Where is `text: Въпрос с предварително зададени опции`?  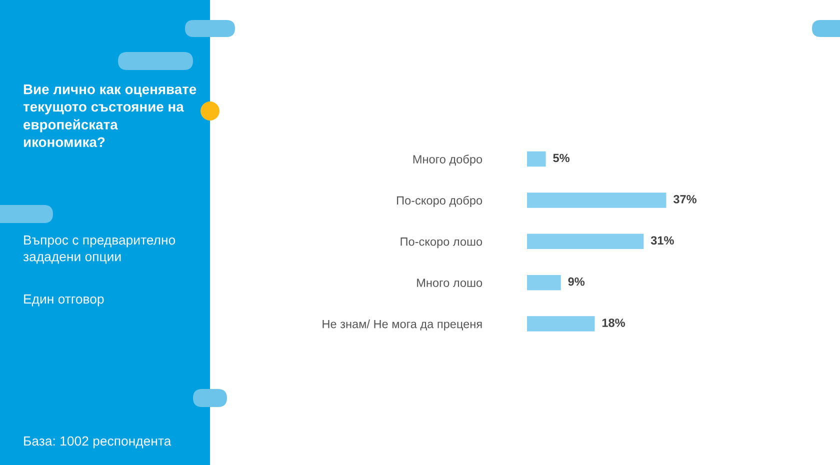 text: Въпрос с предварително зададени опции is located at coordinates (99, 249).